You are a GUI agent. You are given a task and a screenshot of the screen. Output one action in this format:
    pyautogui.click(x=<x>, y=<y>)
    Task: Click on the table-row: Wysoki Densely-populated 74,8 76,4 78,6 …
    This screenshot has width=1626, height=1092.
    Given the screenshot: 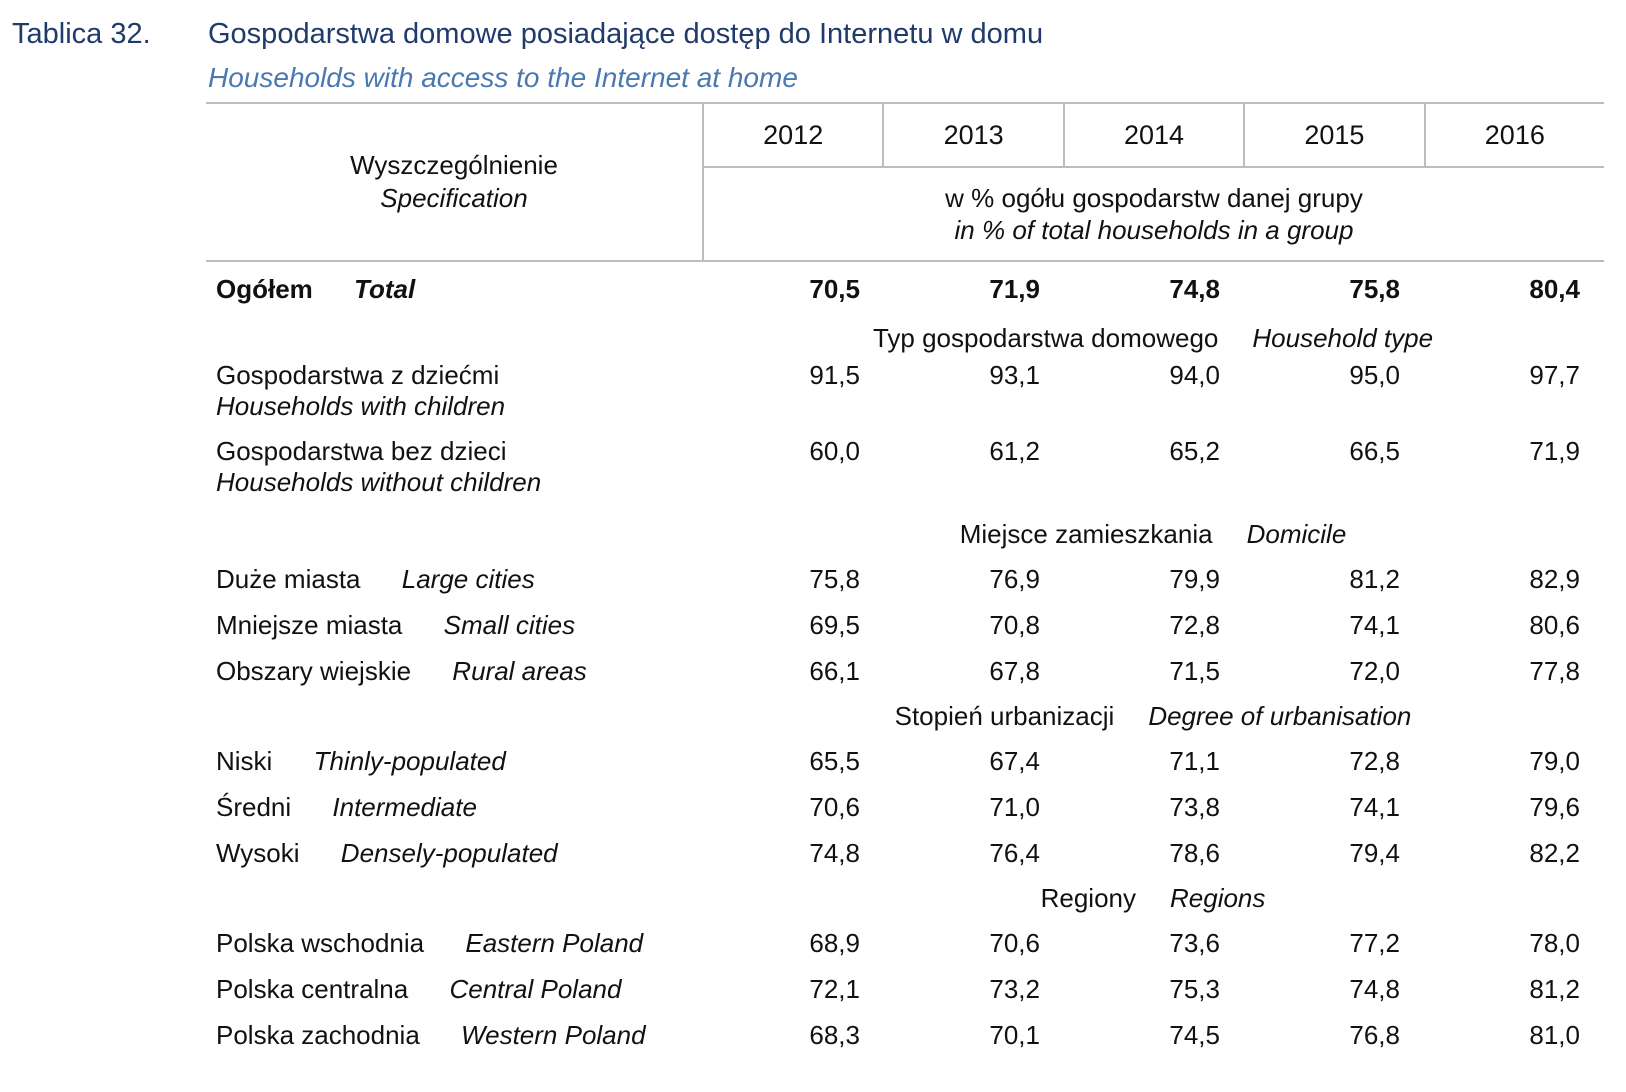 What is the action you would take?
    pyautogui.click(x=905, y=853)
    